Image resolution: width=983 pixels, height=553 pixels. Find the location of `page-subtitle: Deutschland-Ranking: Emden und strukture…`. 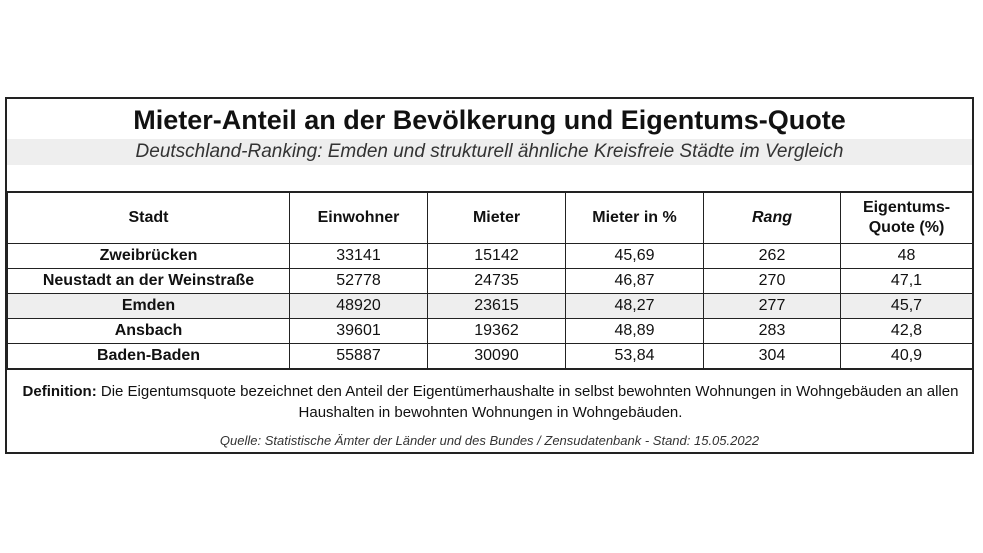

page-subtitle: Deutschland-Ranking: Emden und strukture… is located at coordinates (489, 152).